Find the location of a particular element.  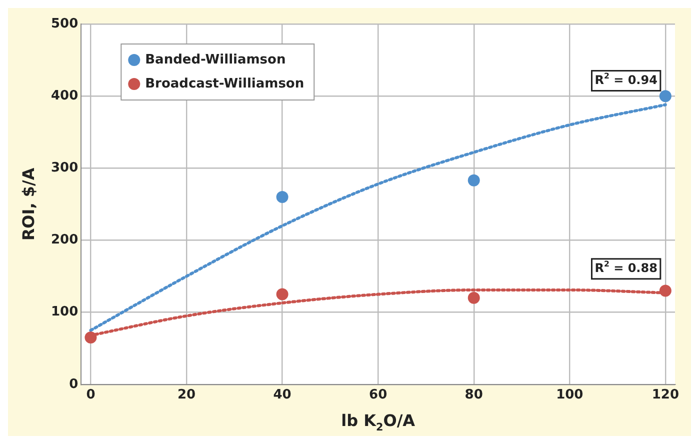

x-tick-label: 120 is located at coordinates (665, 395).